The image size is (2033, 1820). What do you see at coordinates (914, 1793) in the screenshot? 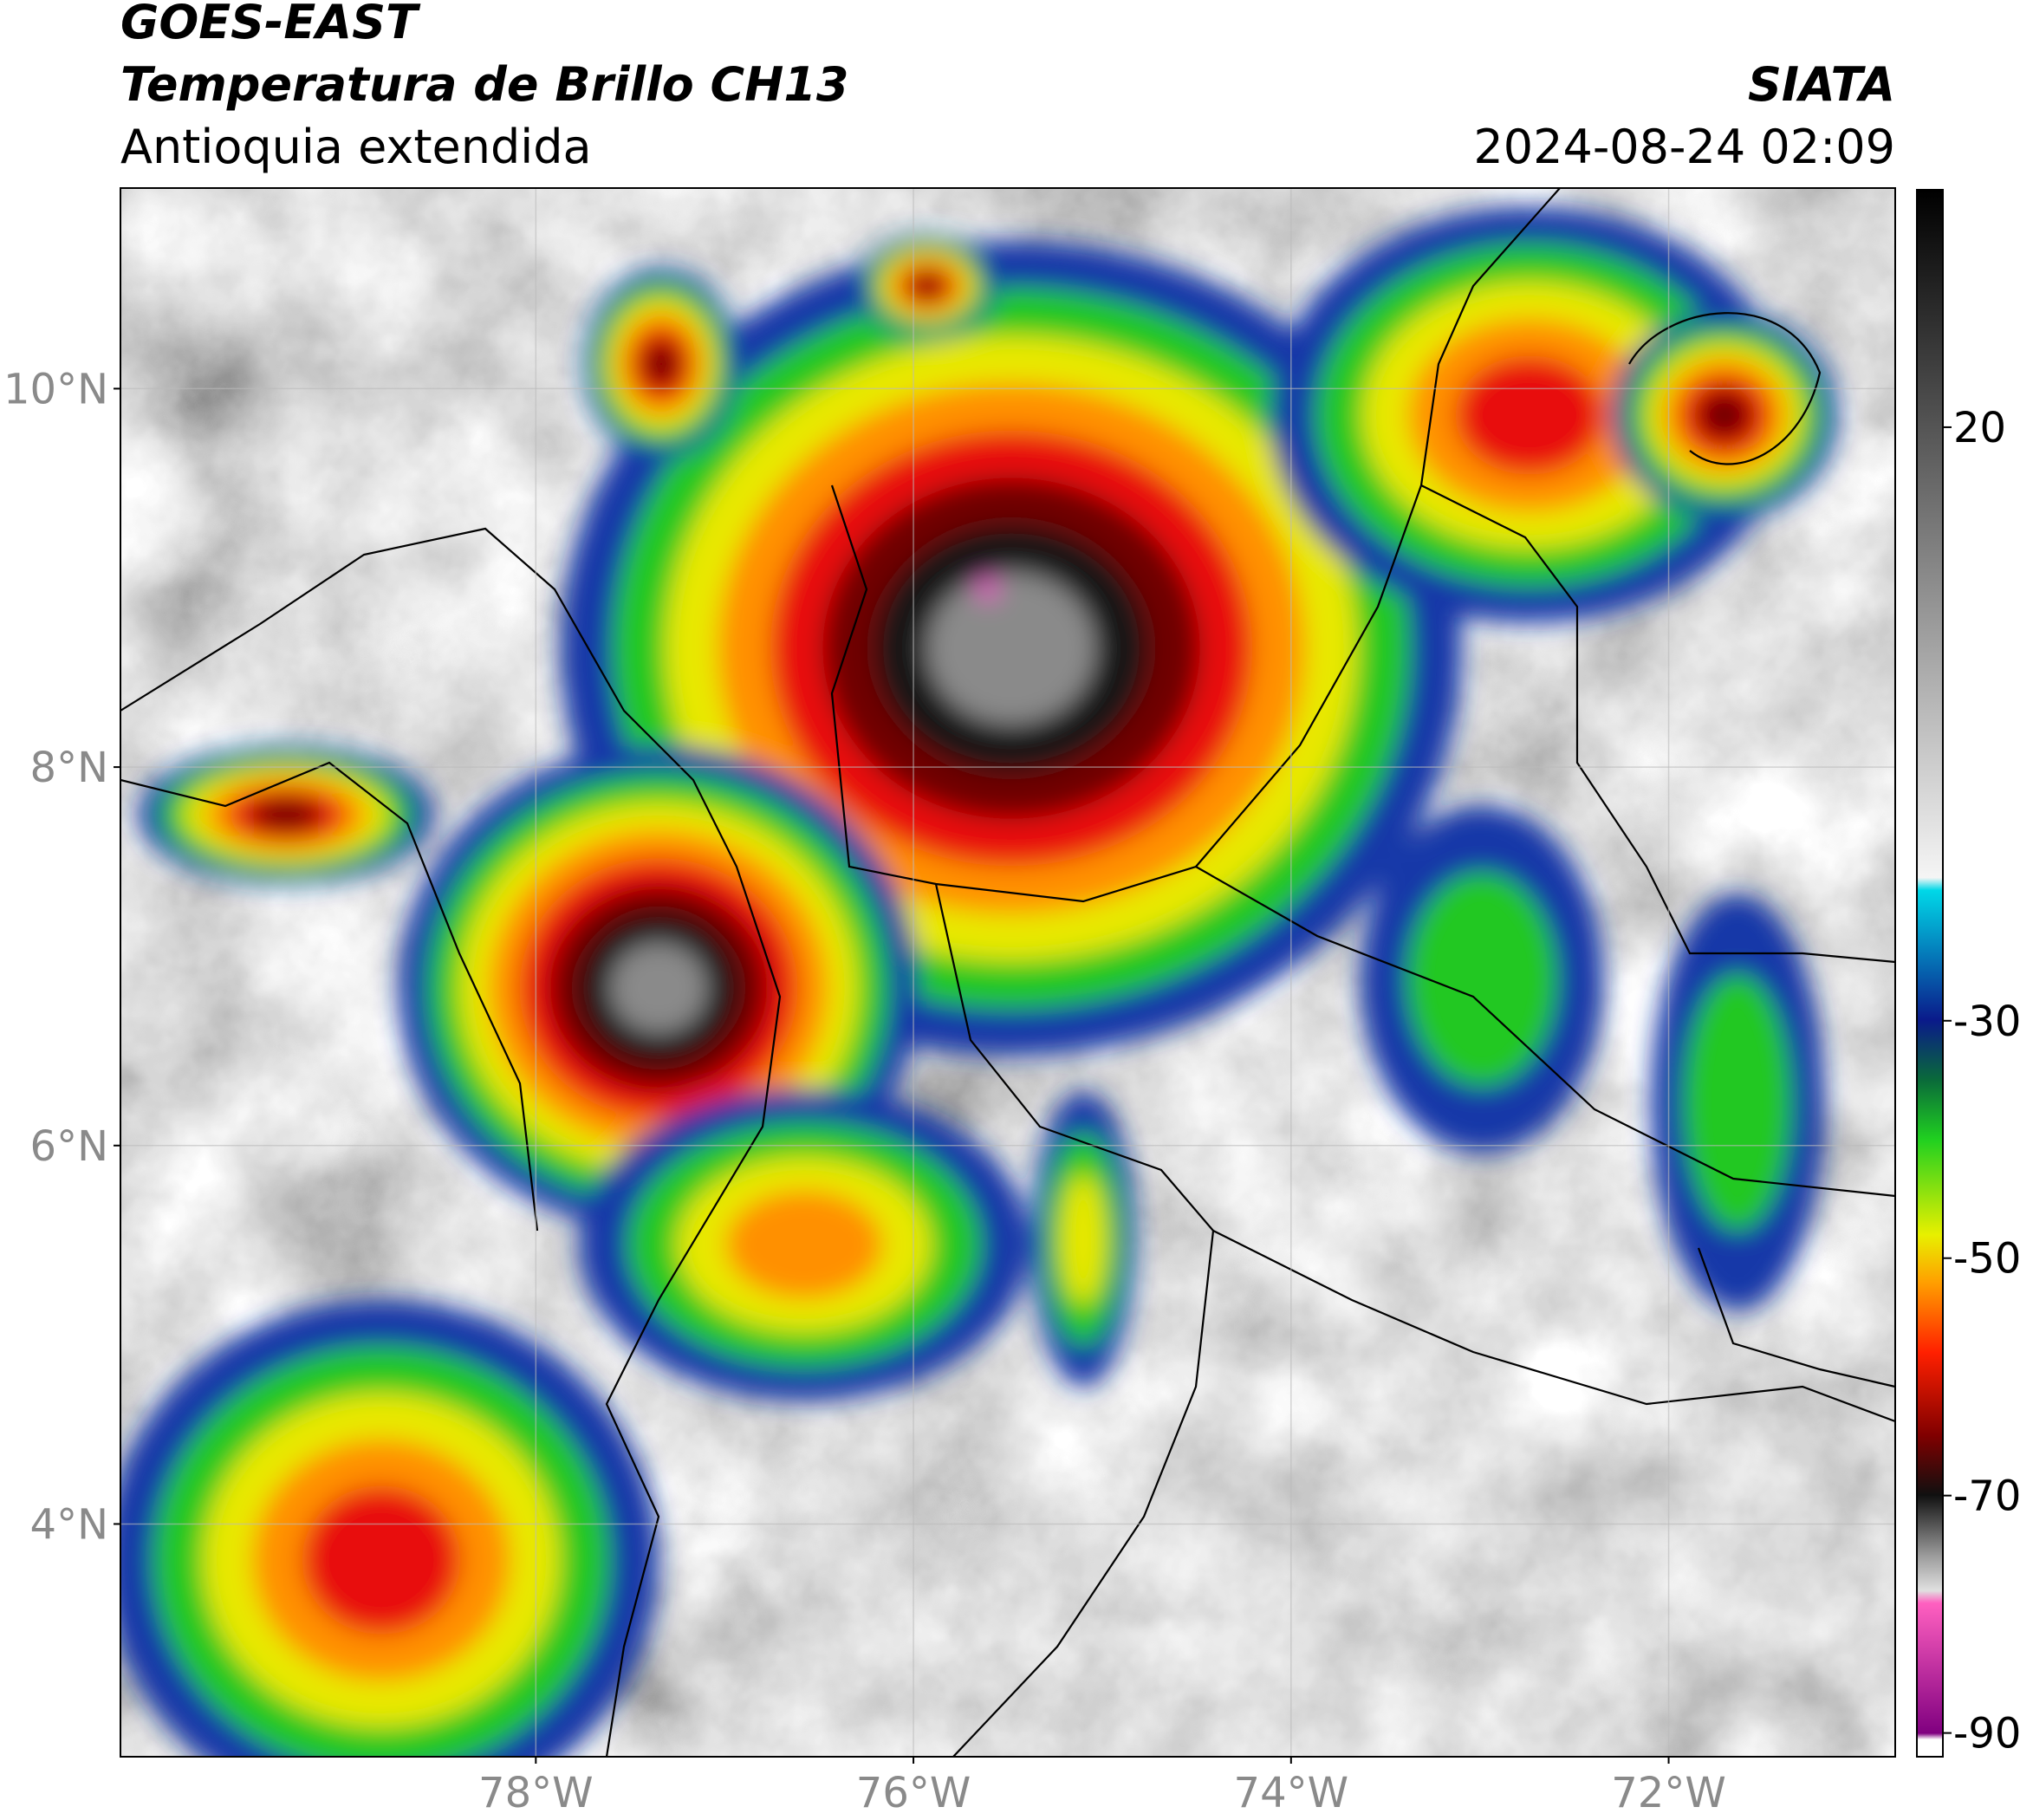
I see `x-tick-label: 76°W` at bounding box center [914, 1793].